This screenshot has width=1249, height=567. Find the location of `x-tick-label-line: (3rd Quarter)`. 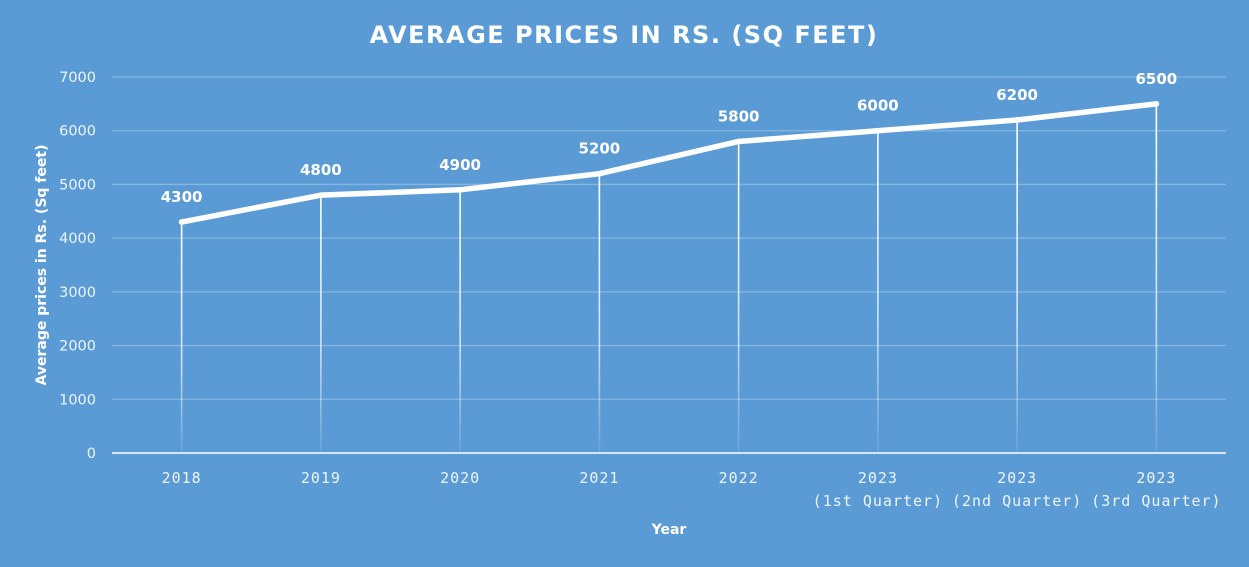

x-tick-label-line: (3rd Quarter) is located at coordinates (1156, 501).